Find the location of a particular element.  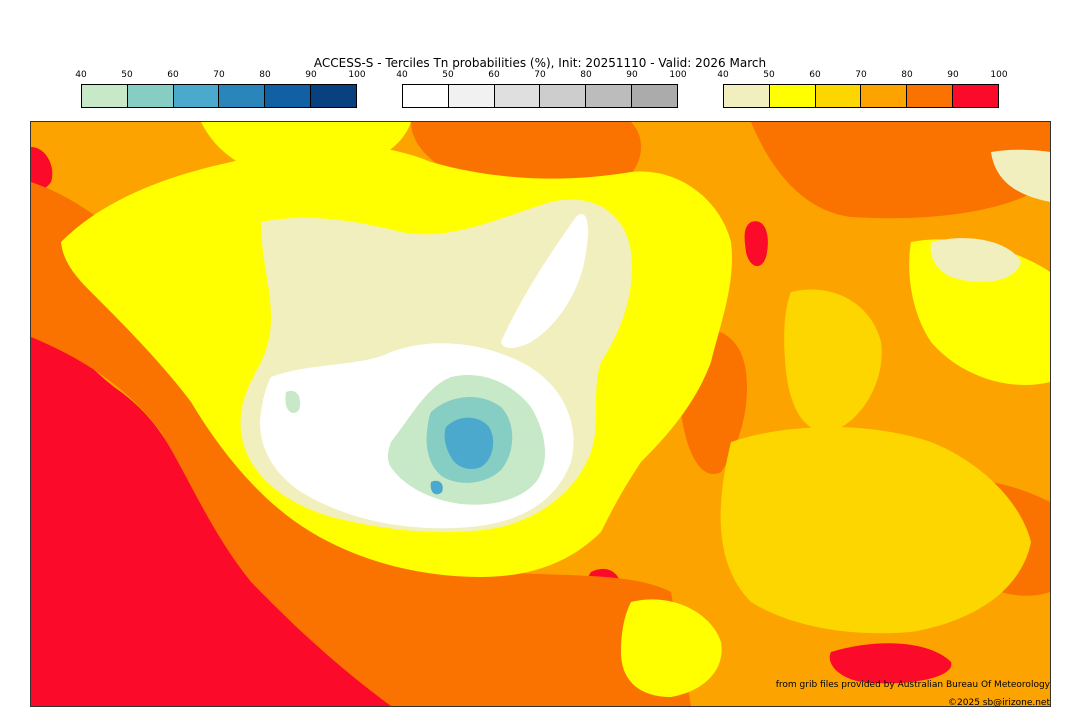

colorbar-near-normal: 40 50 60 70 80 90 100 is located at coordinates (541, 89).